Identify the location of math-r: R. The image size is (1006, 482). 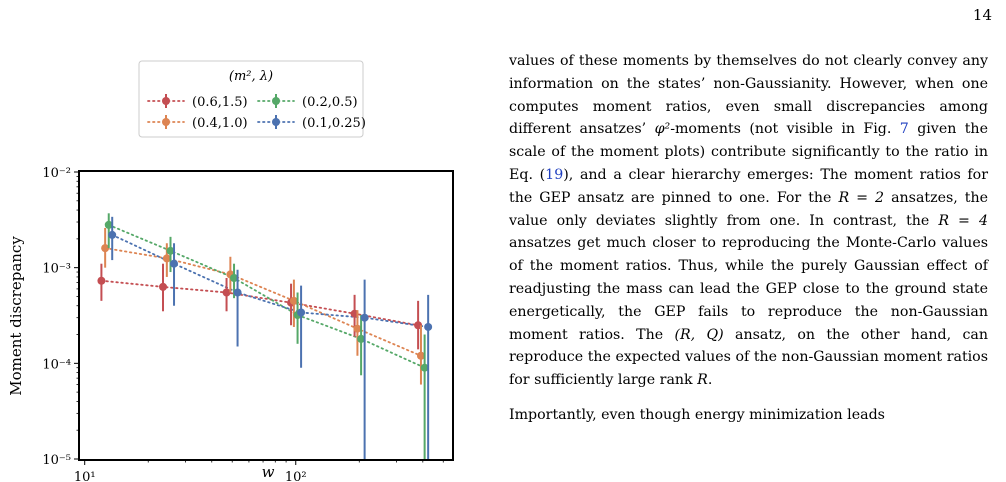
(702, 380).